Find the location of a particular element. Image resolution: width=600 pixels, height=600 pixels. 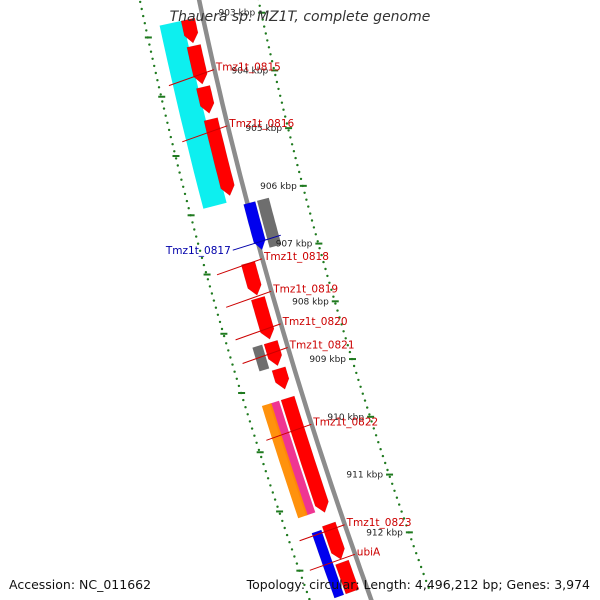

gene-label-text: Tmz1t_0815 is located at coordinates (248, 68).